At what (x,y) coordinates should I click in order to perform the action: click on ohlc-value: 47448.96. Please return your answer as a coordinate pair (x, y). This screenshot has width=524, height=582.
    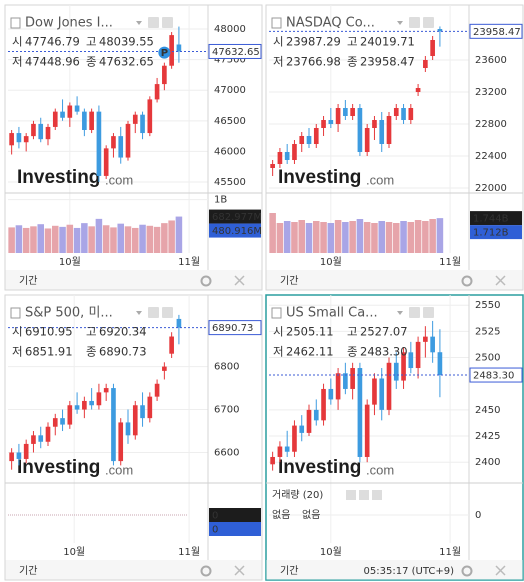
    Looking at the image, I should click on (52, 62).